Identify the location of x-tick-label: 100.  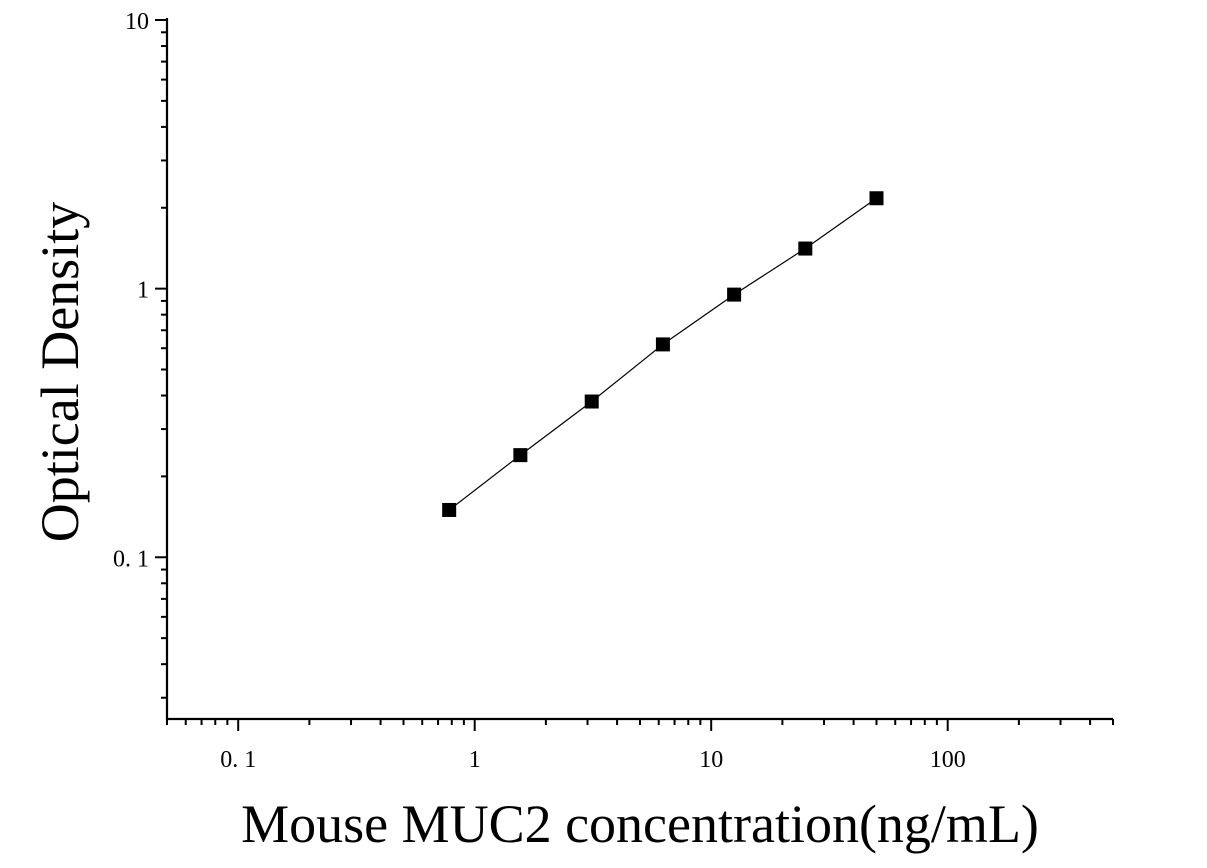
(948, 760).